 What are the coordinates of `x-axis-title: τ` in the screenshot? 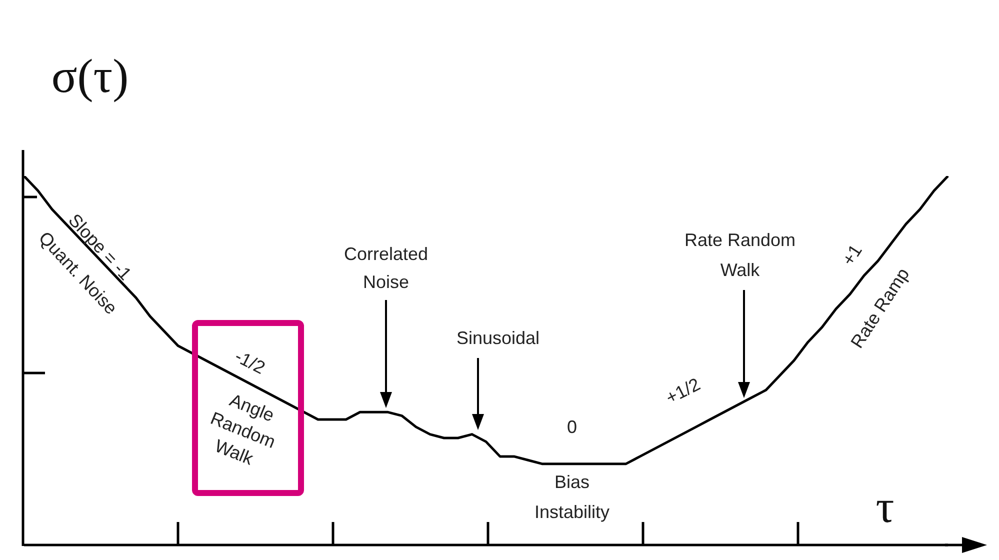 It's located at (885, 506).